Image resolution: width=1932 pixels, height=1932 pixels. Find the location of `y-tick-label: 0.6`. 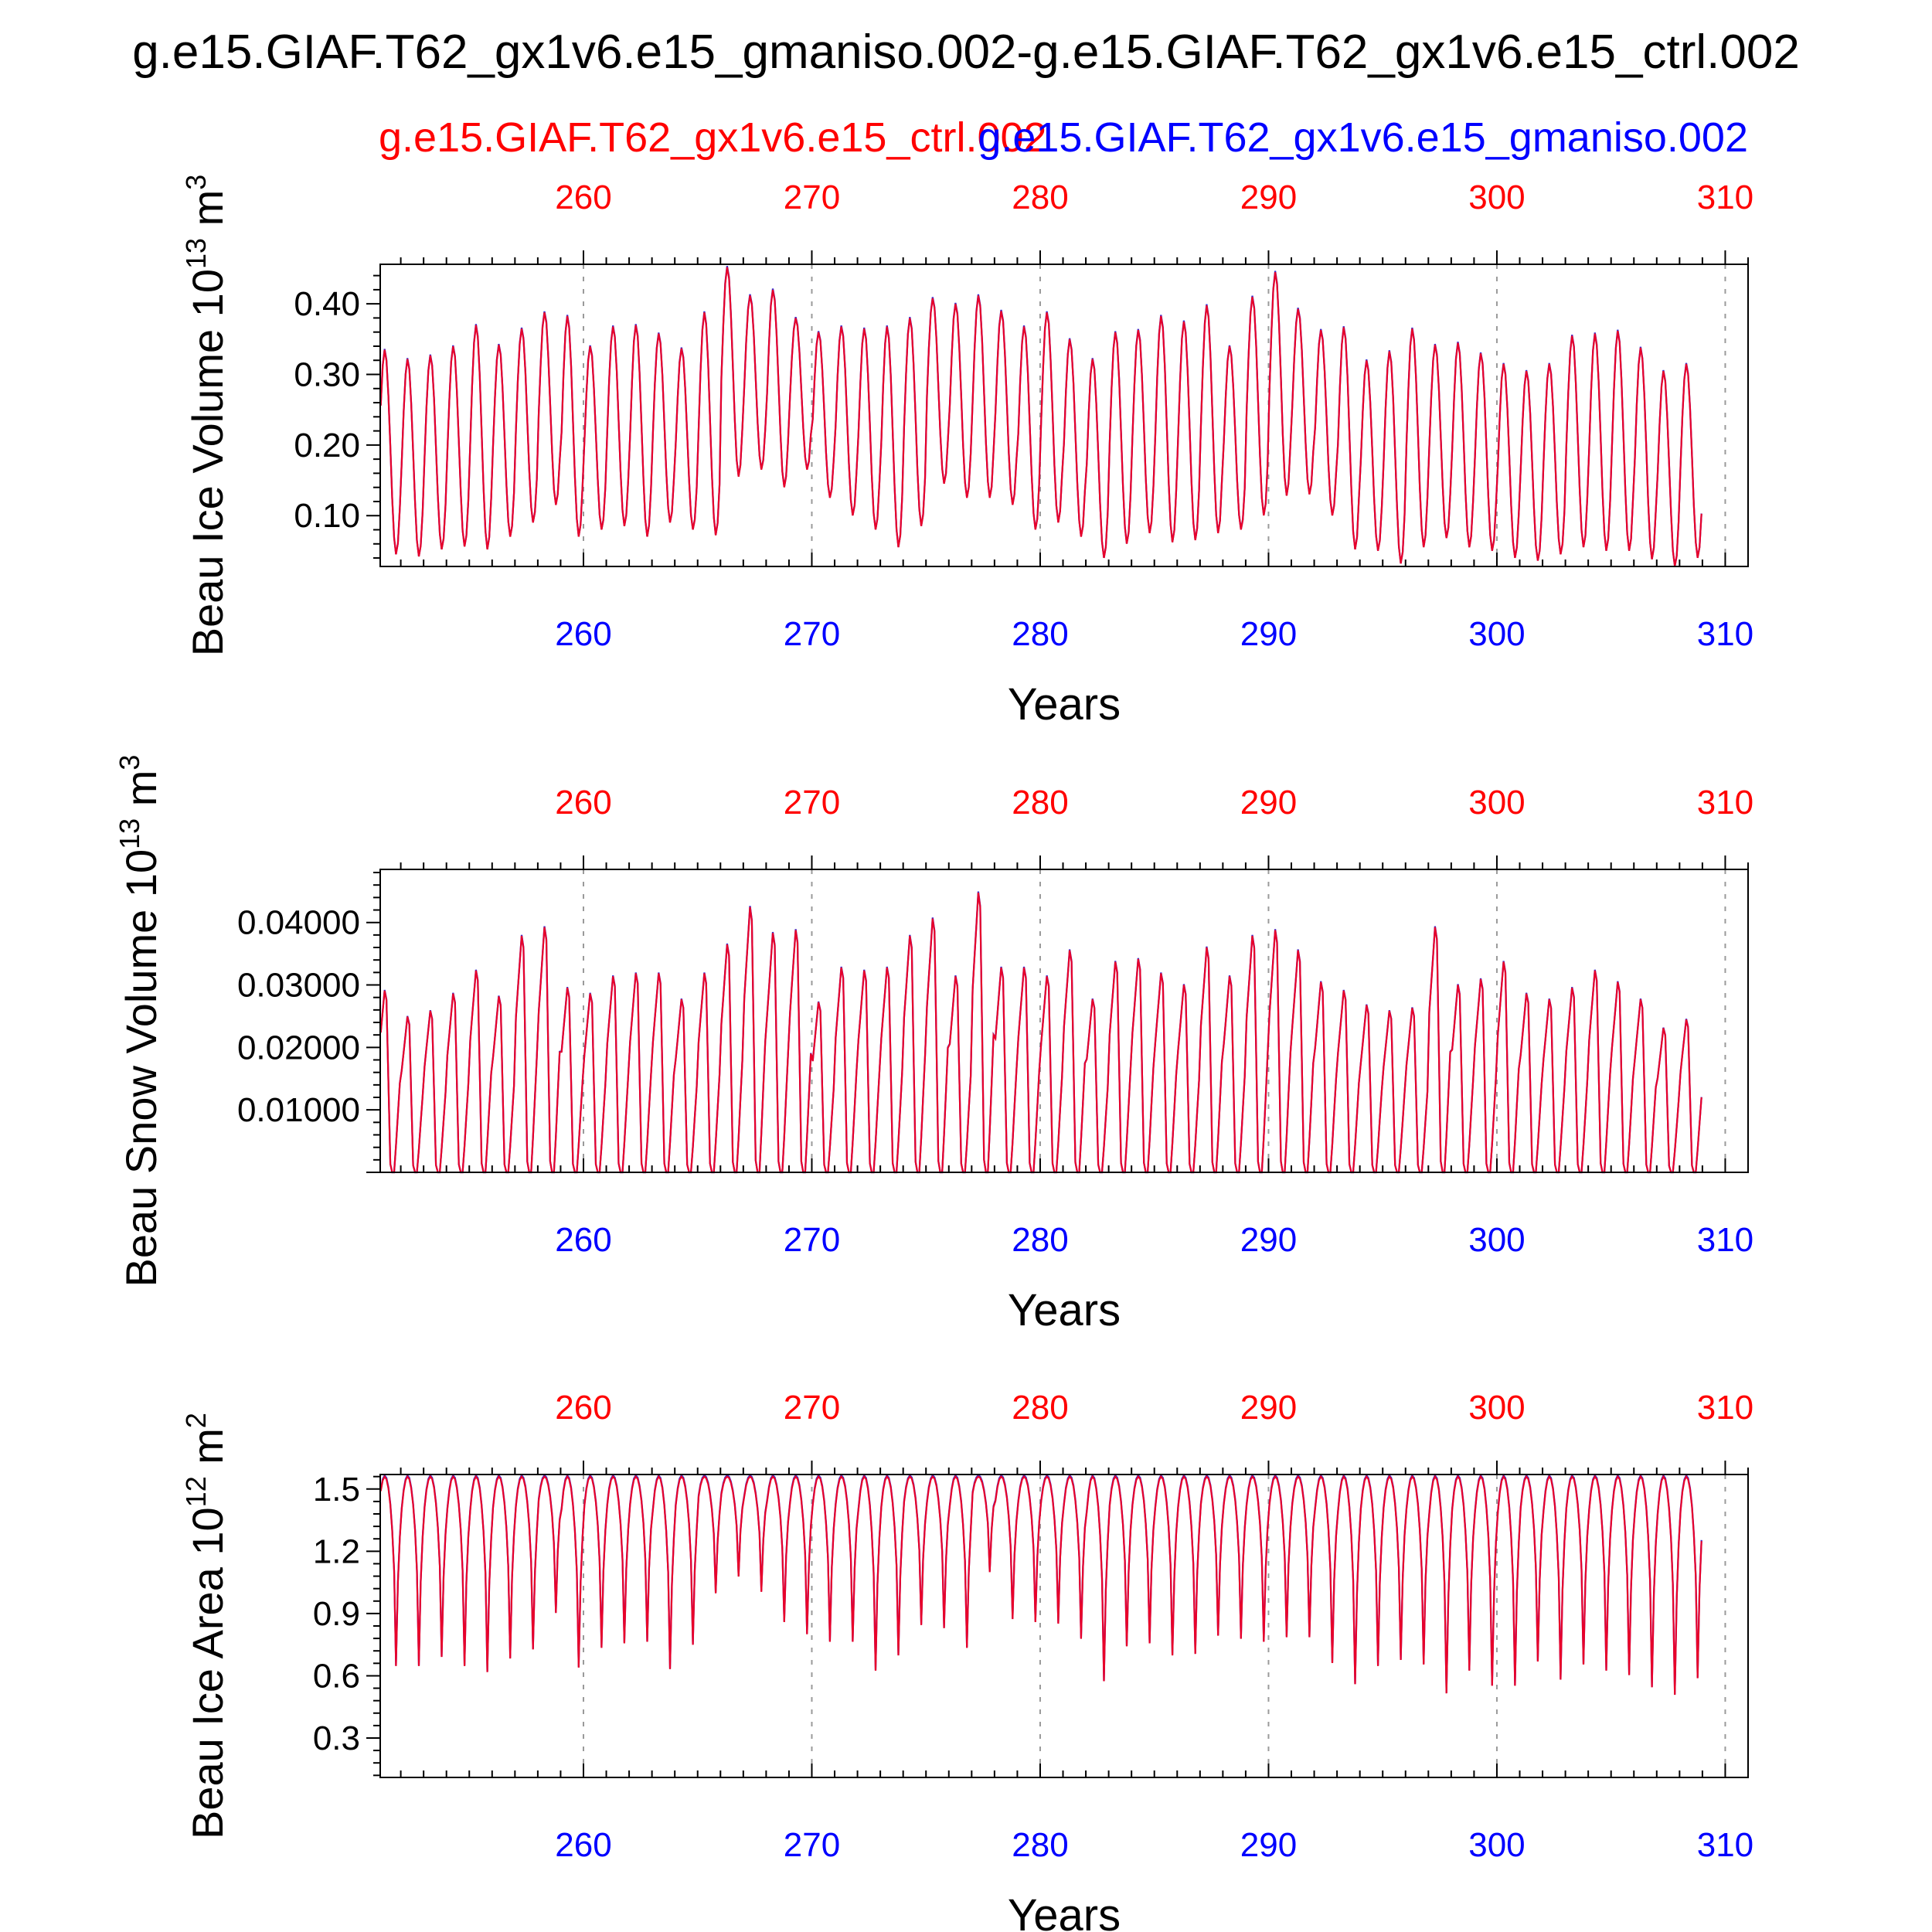

y-tick-label: 0.6 is located at coordinates (337, 1676).